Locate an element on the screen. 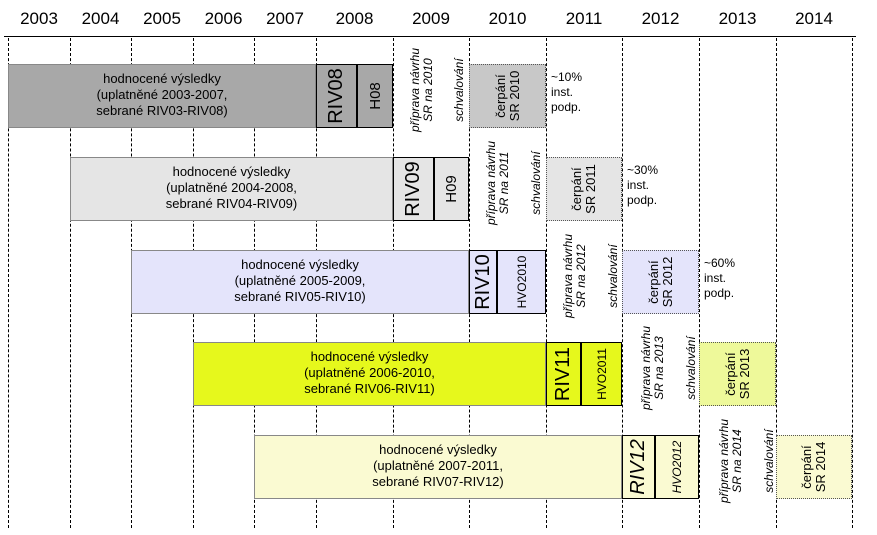  results-label-line: (uplatněné 2004-2008, is located at coordinates (231, 187).